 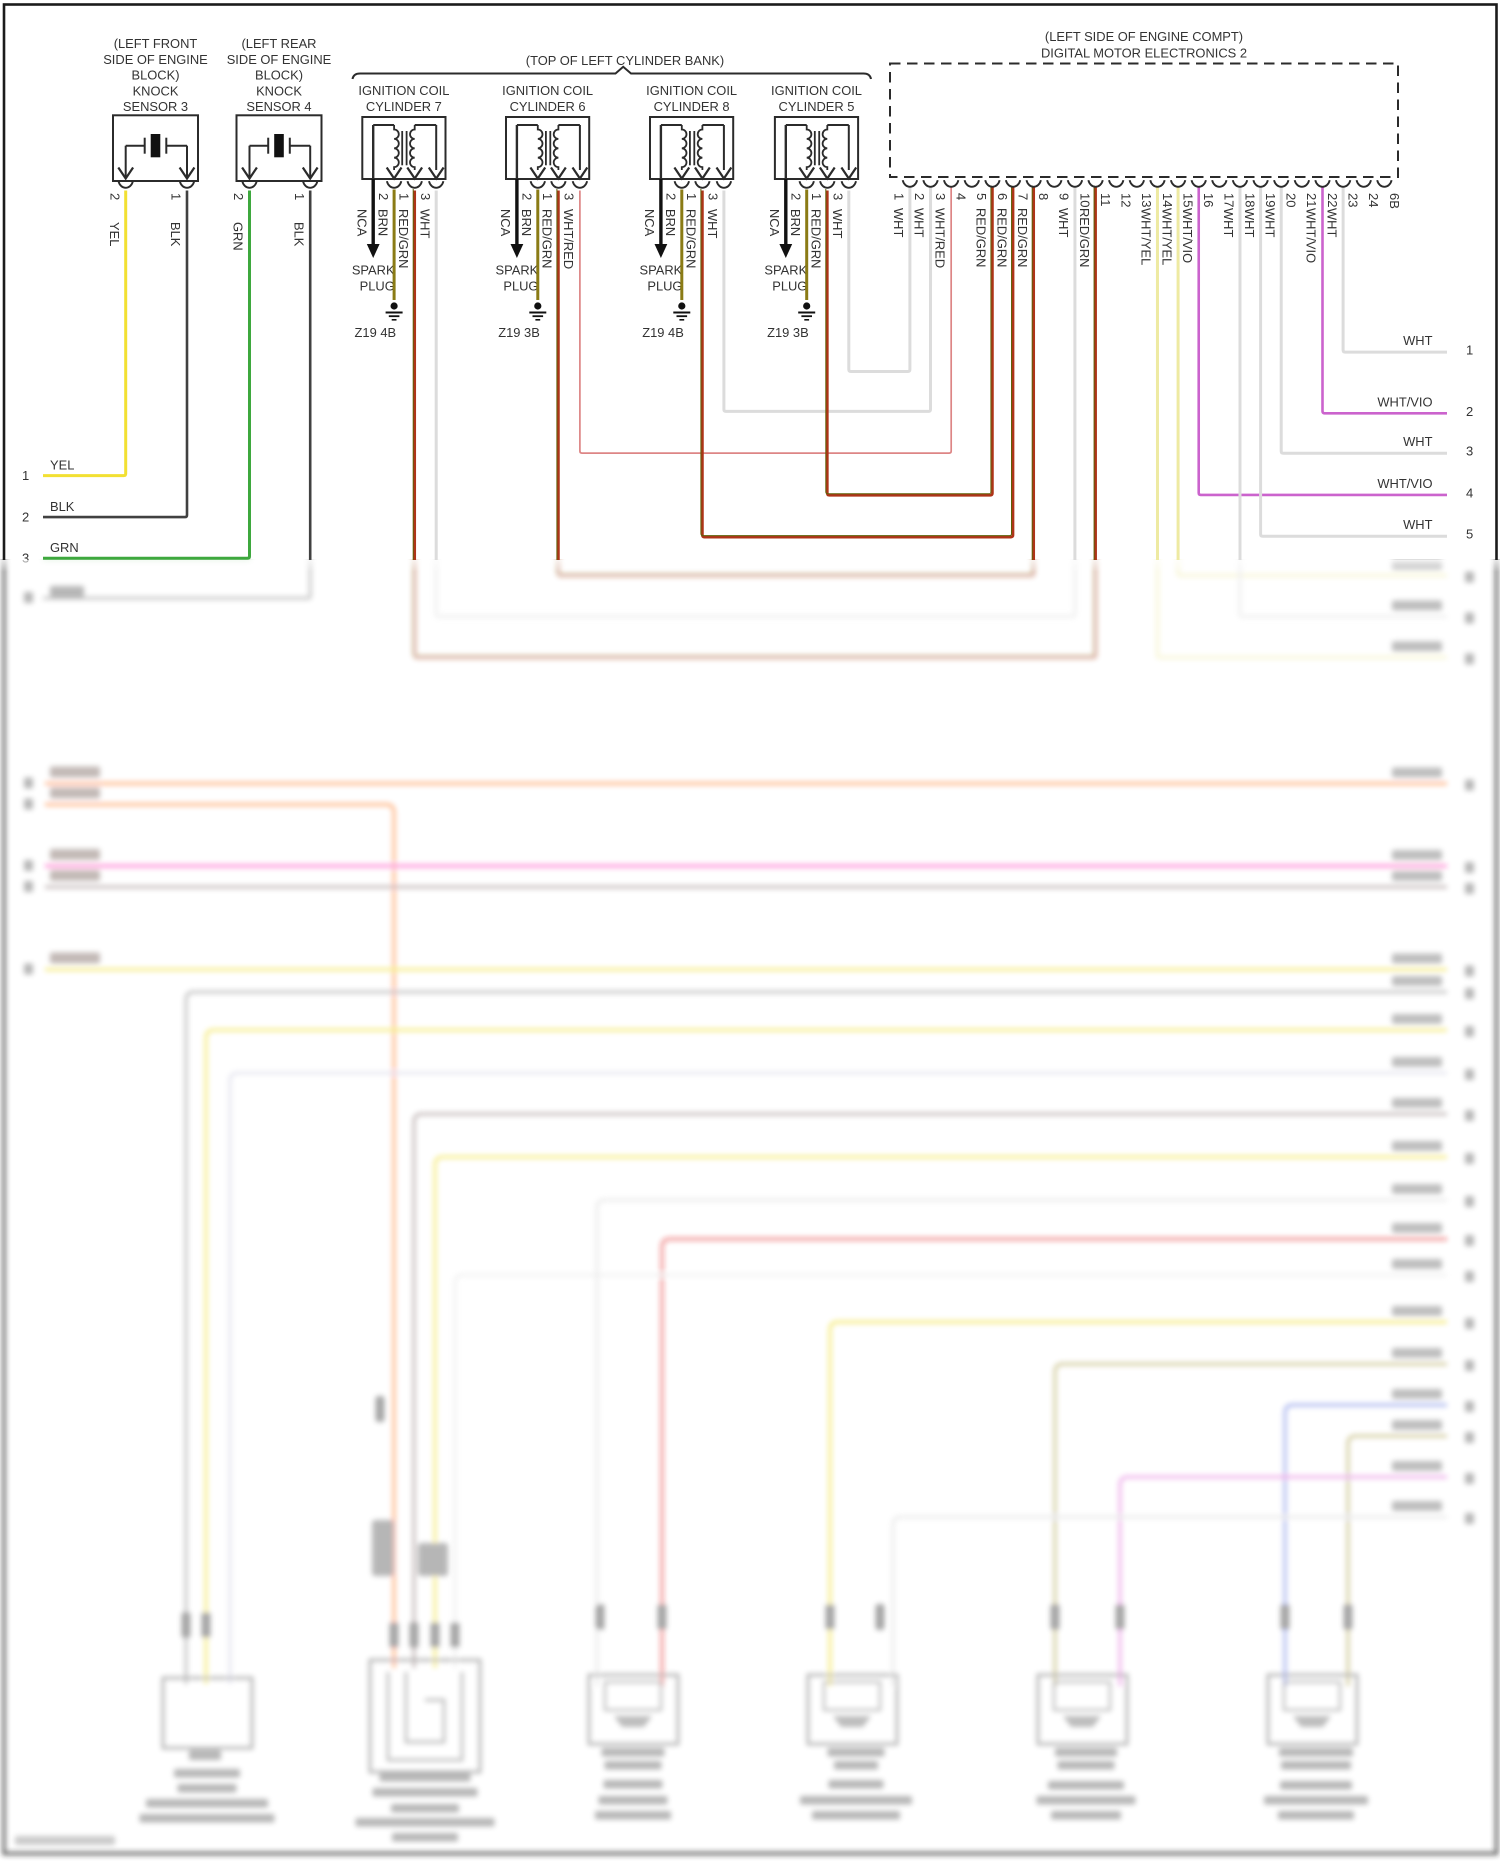 What do you see at coordinates (692, 106) in the screenshot?
I see `svg-text: CYLINDER 8` at bounding box center [692, 106].